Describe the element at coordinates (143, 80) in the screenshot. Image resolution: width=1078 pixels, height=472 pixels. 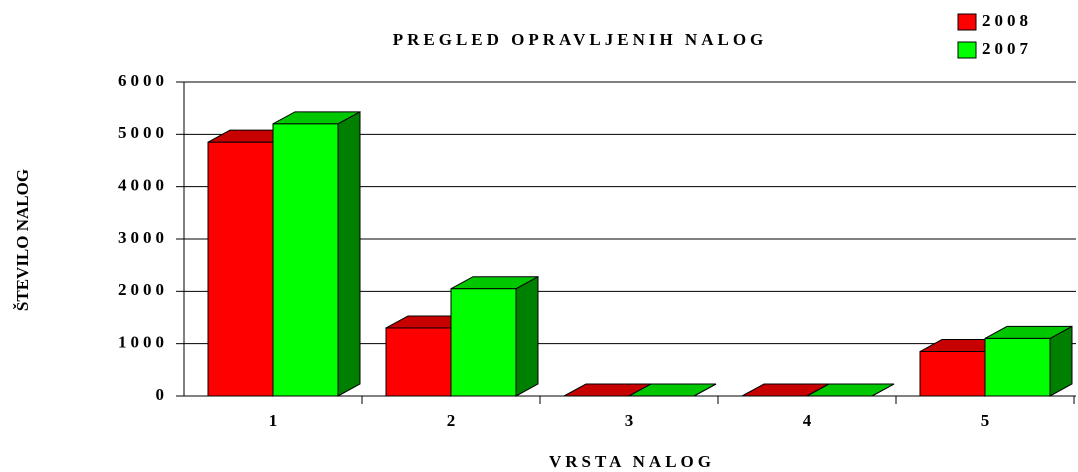
I see `y-tick-label: 6000` at that location.